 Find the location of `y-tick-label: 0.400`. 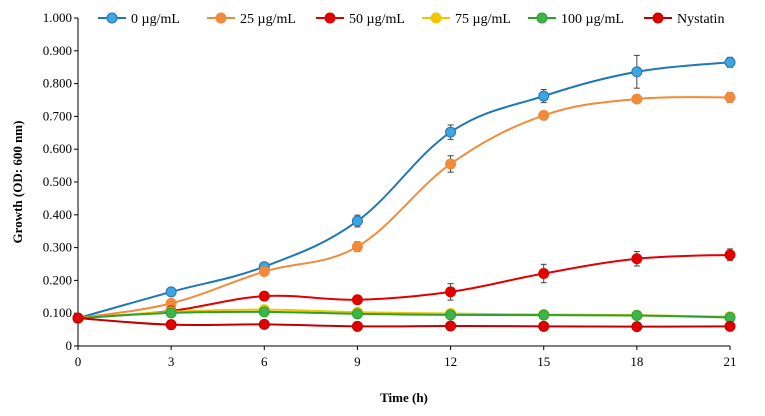

y-tick-label: 0.400 is located at coordinates (57, 214).